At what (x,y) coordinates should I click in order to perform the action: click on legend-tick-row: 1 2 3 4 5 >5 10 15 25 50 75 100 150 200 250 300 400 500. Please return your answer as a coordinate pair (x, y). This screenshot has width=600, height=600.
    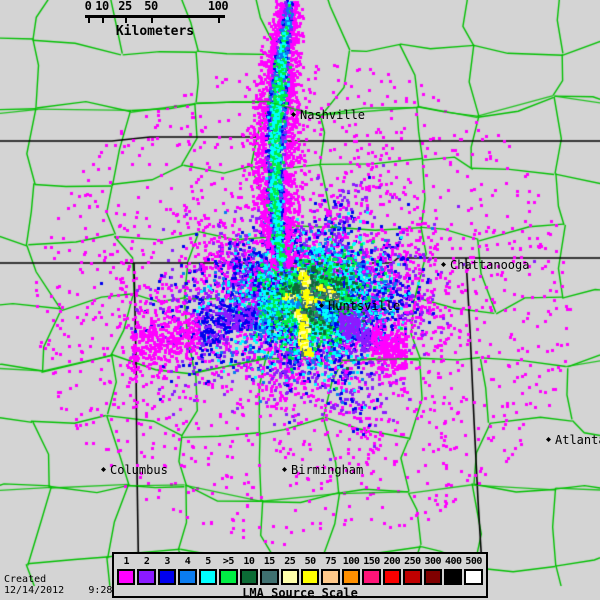
    Looking at the image, I should click on (300, 562).